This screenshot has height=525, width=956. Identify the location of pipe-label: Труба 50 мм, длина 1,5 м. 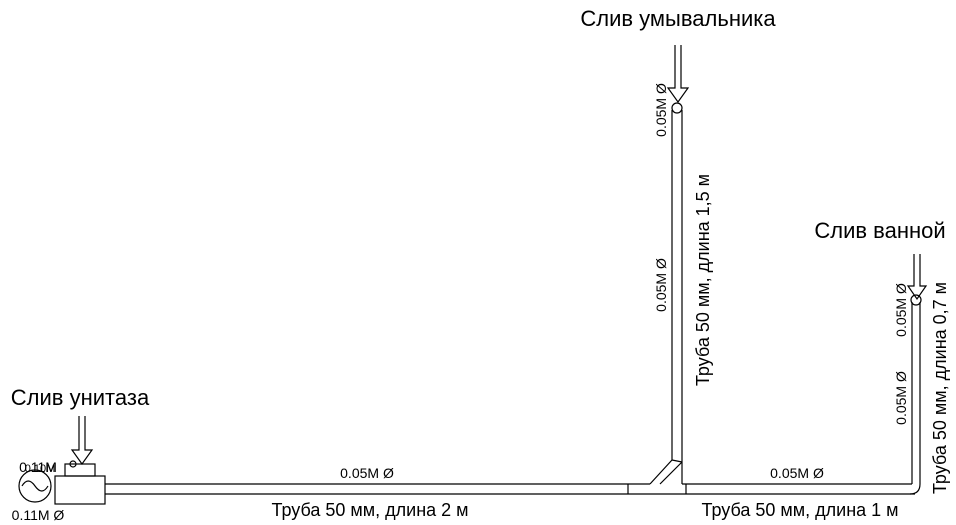
(703, 280).